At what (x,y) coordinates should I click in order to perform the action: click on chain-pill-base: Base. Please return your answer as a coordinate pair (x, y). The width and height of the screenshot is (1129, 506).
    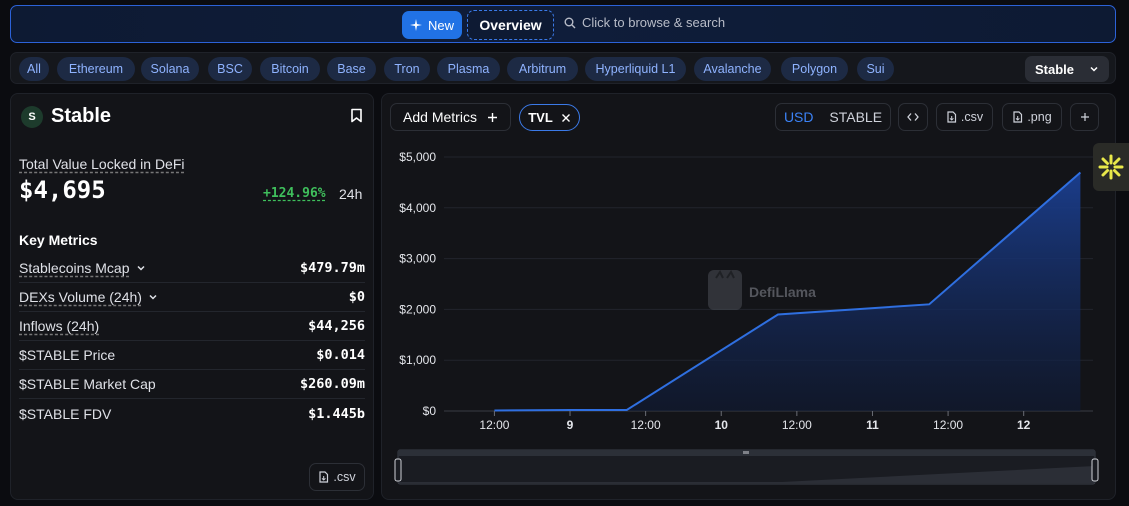
    Looking at the image, I should click on (351, 69).